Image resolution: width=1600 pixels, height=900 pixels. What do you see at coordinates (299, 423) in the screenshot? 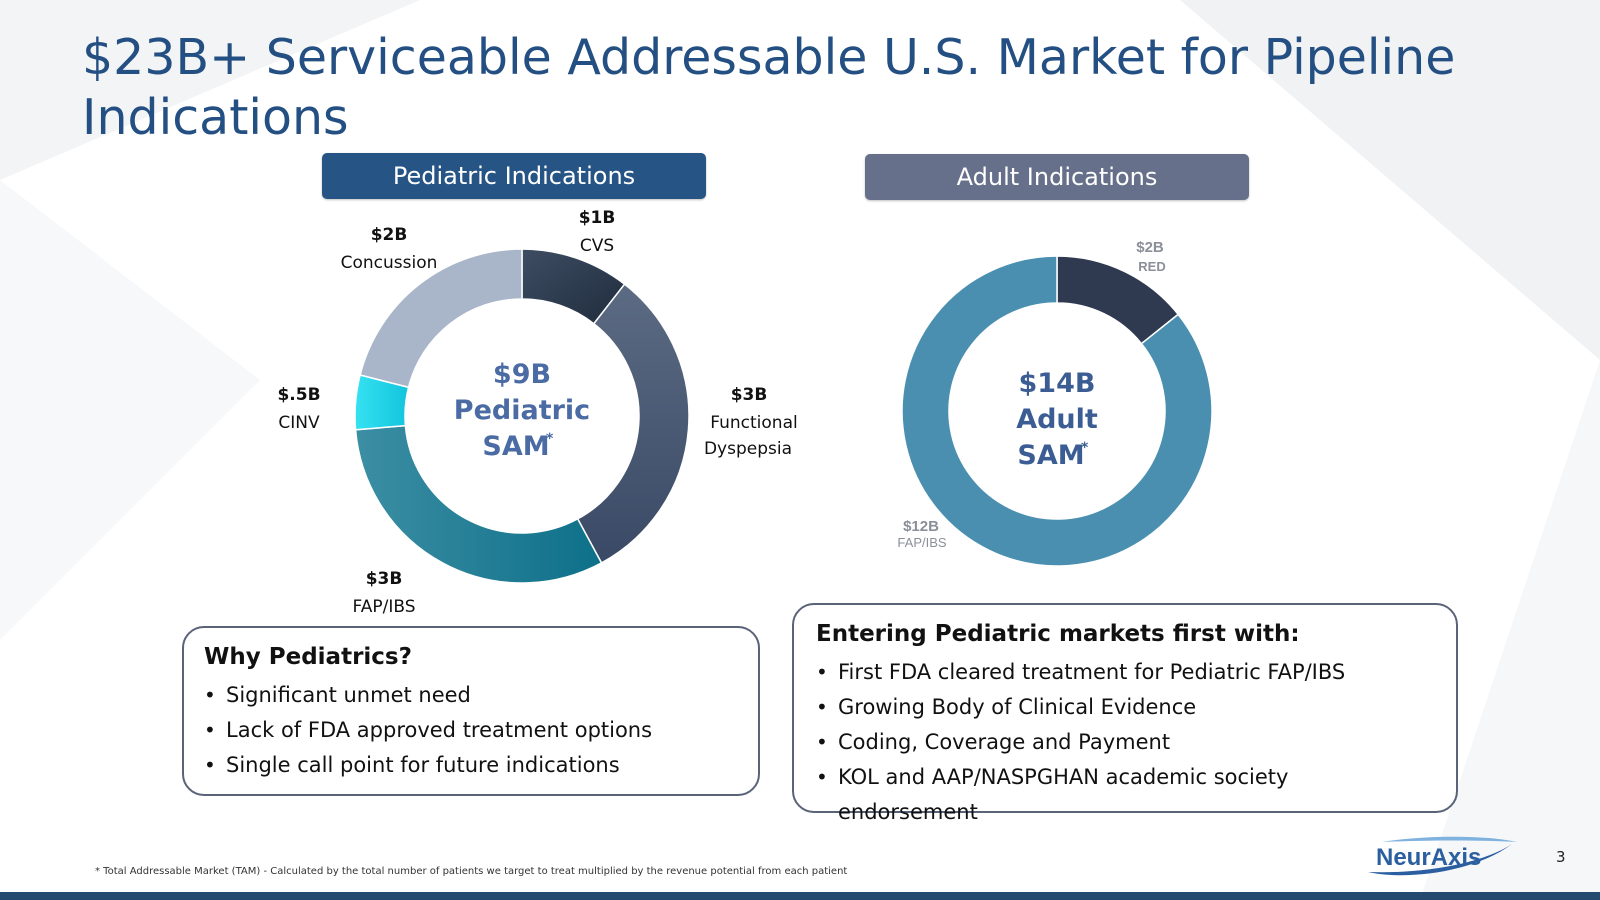
I see `ped-label-cinv-name: CINV` at bounding box center [299, 423].